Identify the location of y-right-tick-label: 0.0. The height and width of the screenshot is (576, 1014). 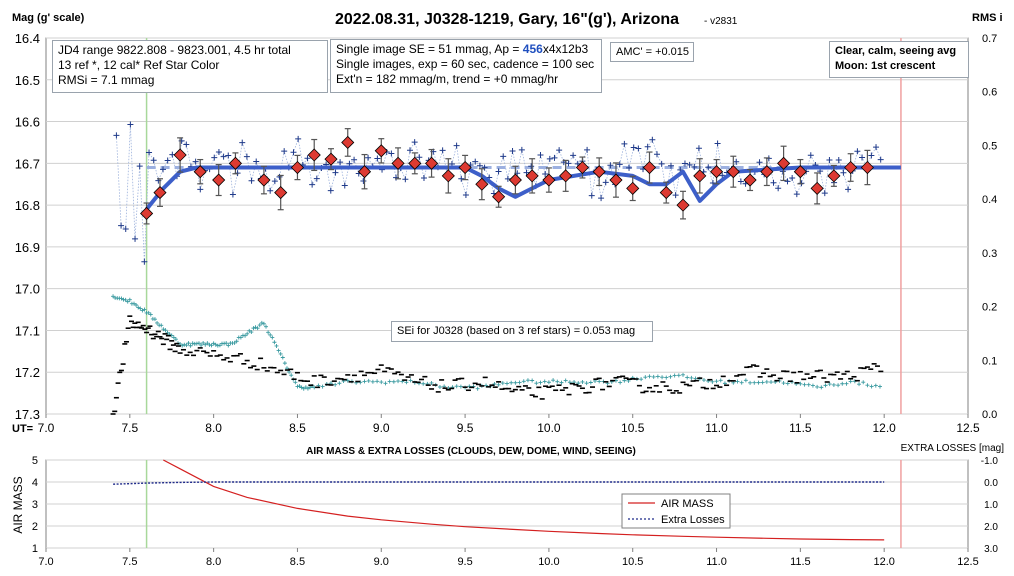
(989, 415).